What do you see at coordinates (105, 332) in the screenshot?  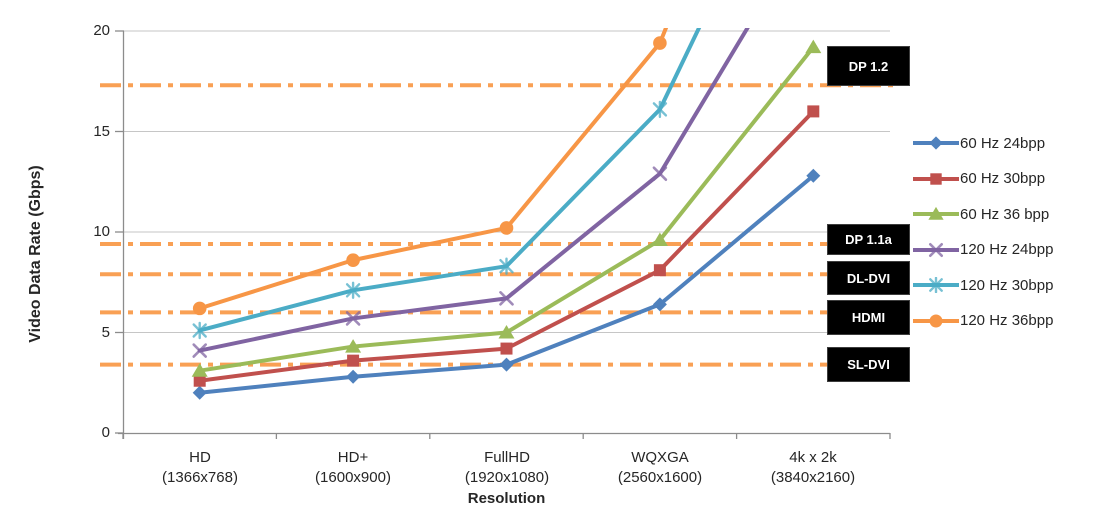 I see `y-tick-5: 5` at bounding box center [105, 332].